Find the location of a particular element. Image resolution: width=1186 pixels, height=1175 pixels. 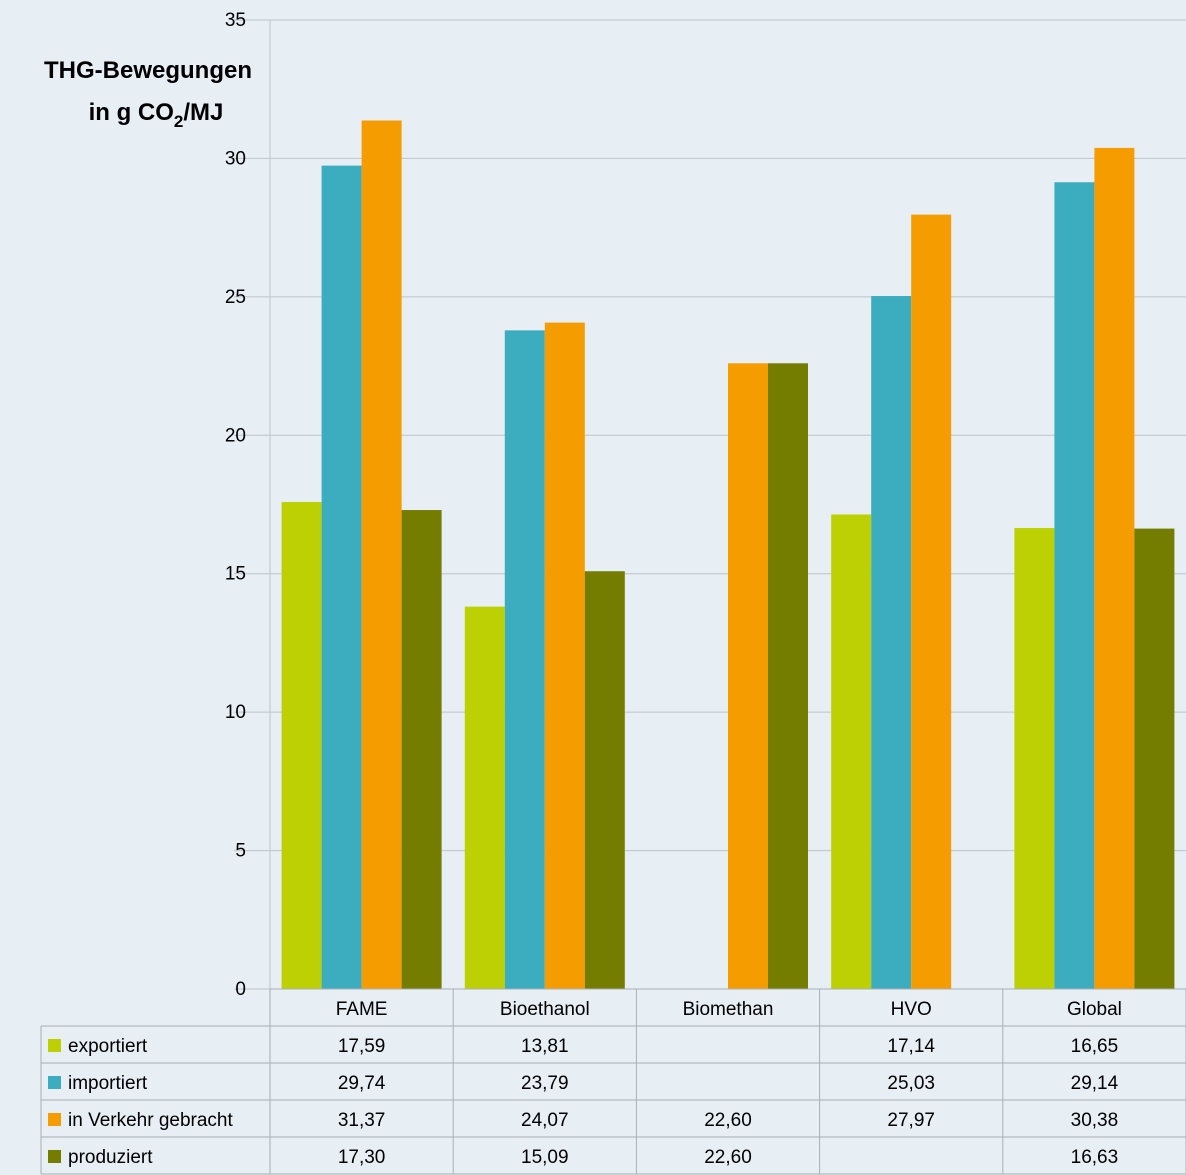

y-tick-label: 0 is located at coordinates (240, 989).